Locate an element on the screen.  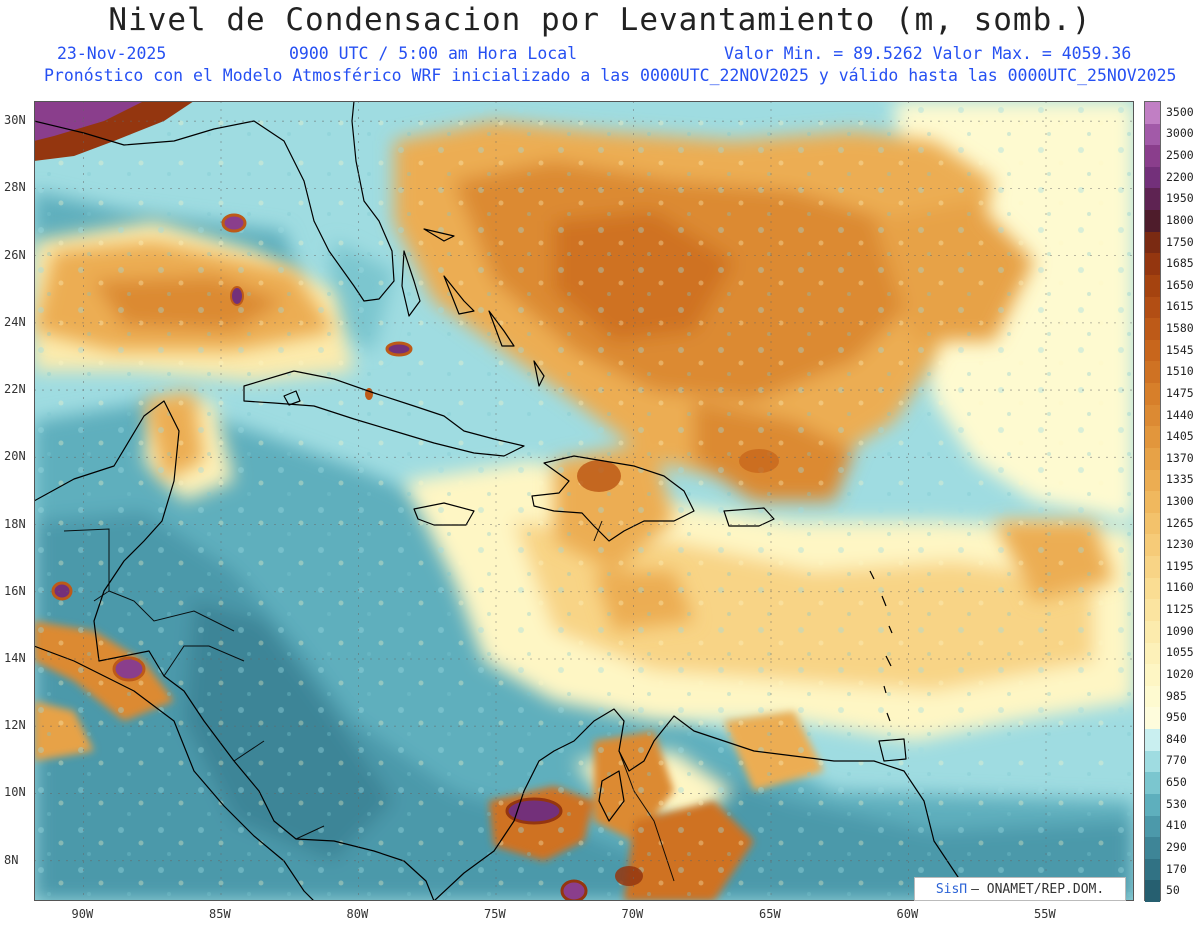
colorbar-label: 50 is located at coordinates (1173, 890).